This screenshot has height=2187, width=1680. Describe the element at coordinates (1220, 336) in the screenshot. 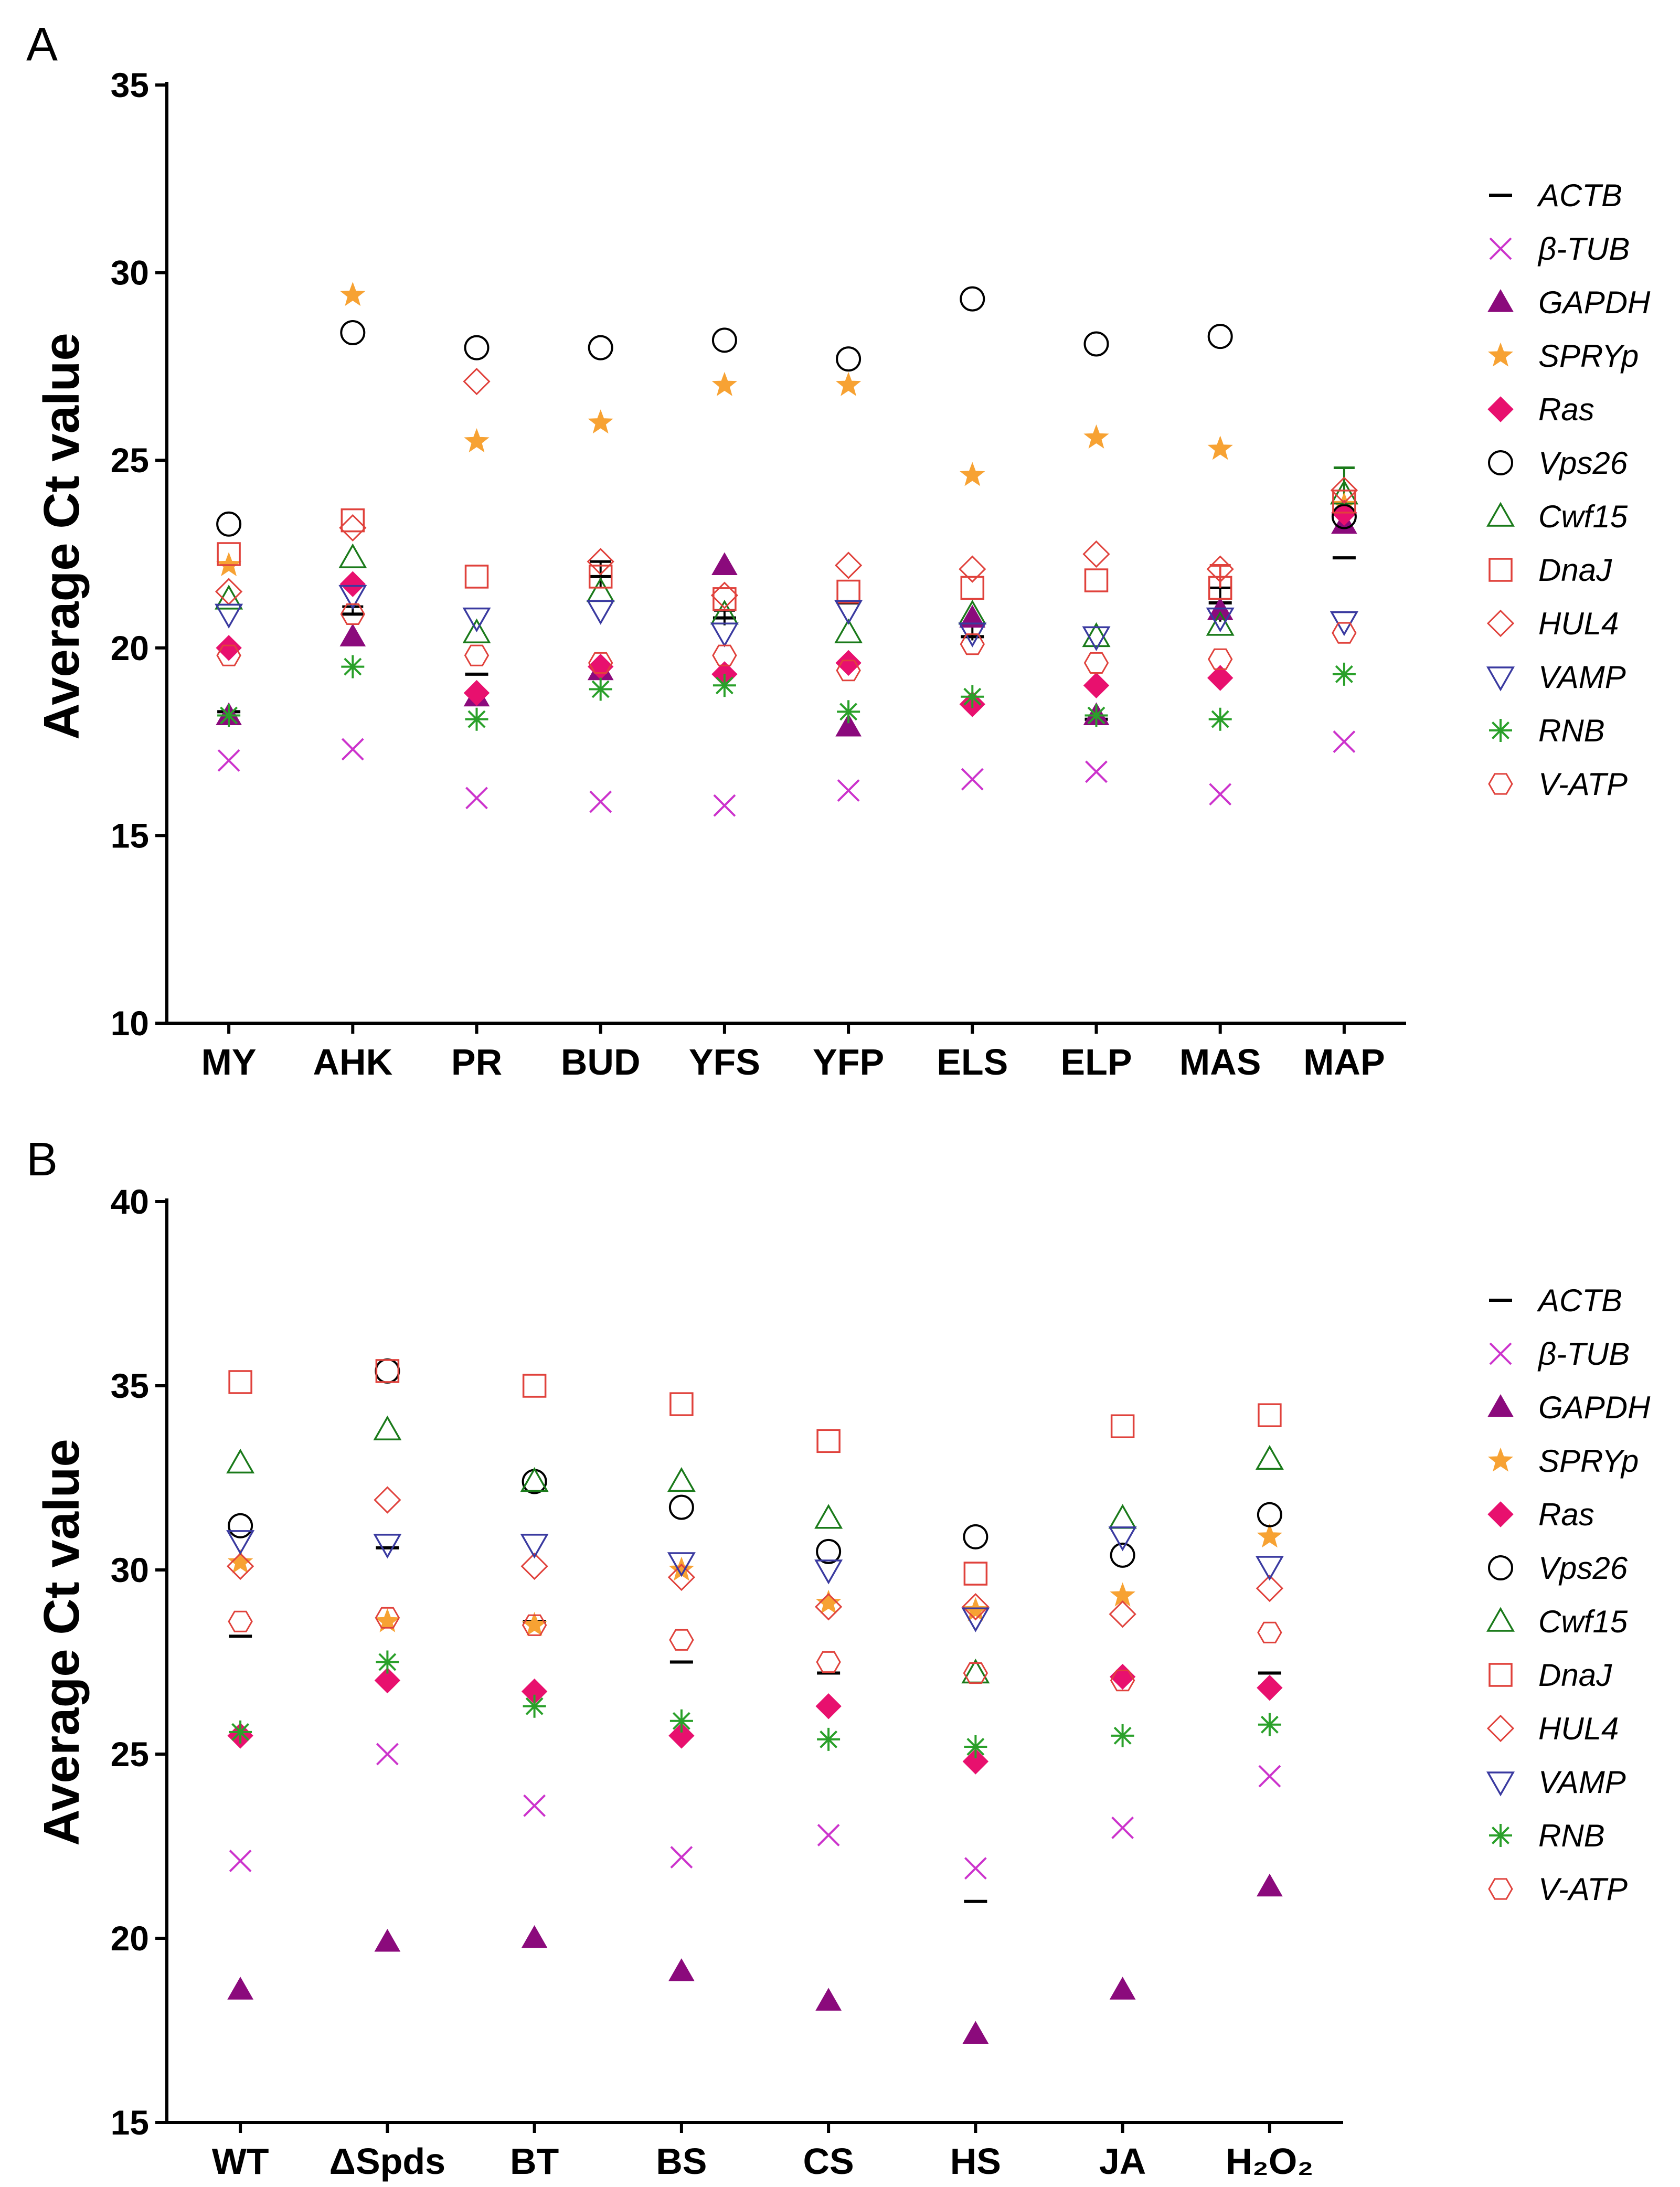

I see `panel-a-point-vps26-mas` at that location.